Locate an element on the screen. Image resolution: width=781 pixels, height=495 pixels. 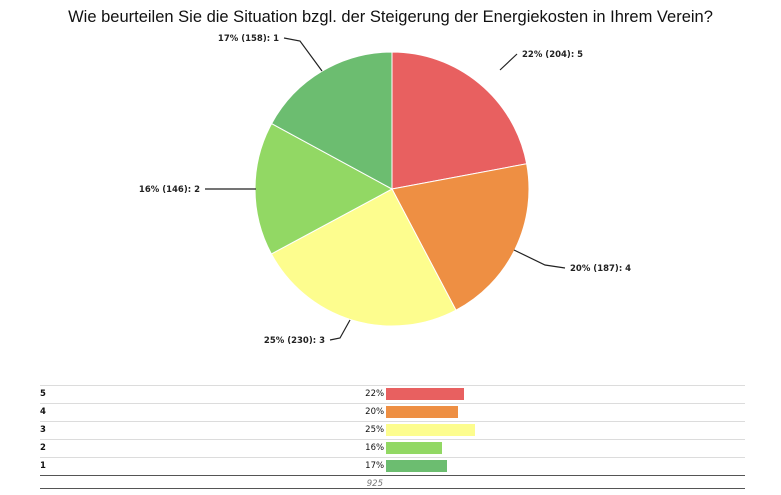
row-category: 3 is located at coordinates (43, 430).